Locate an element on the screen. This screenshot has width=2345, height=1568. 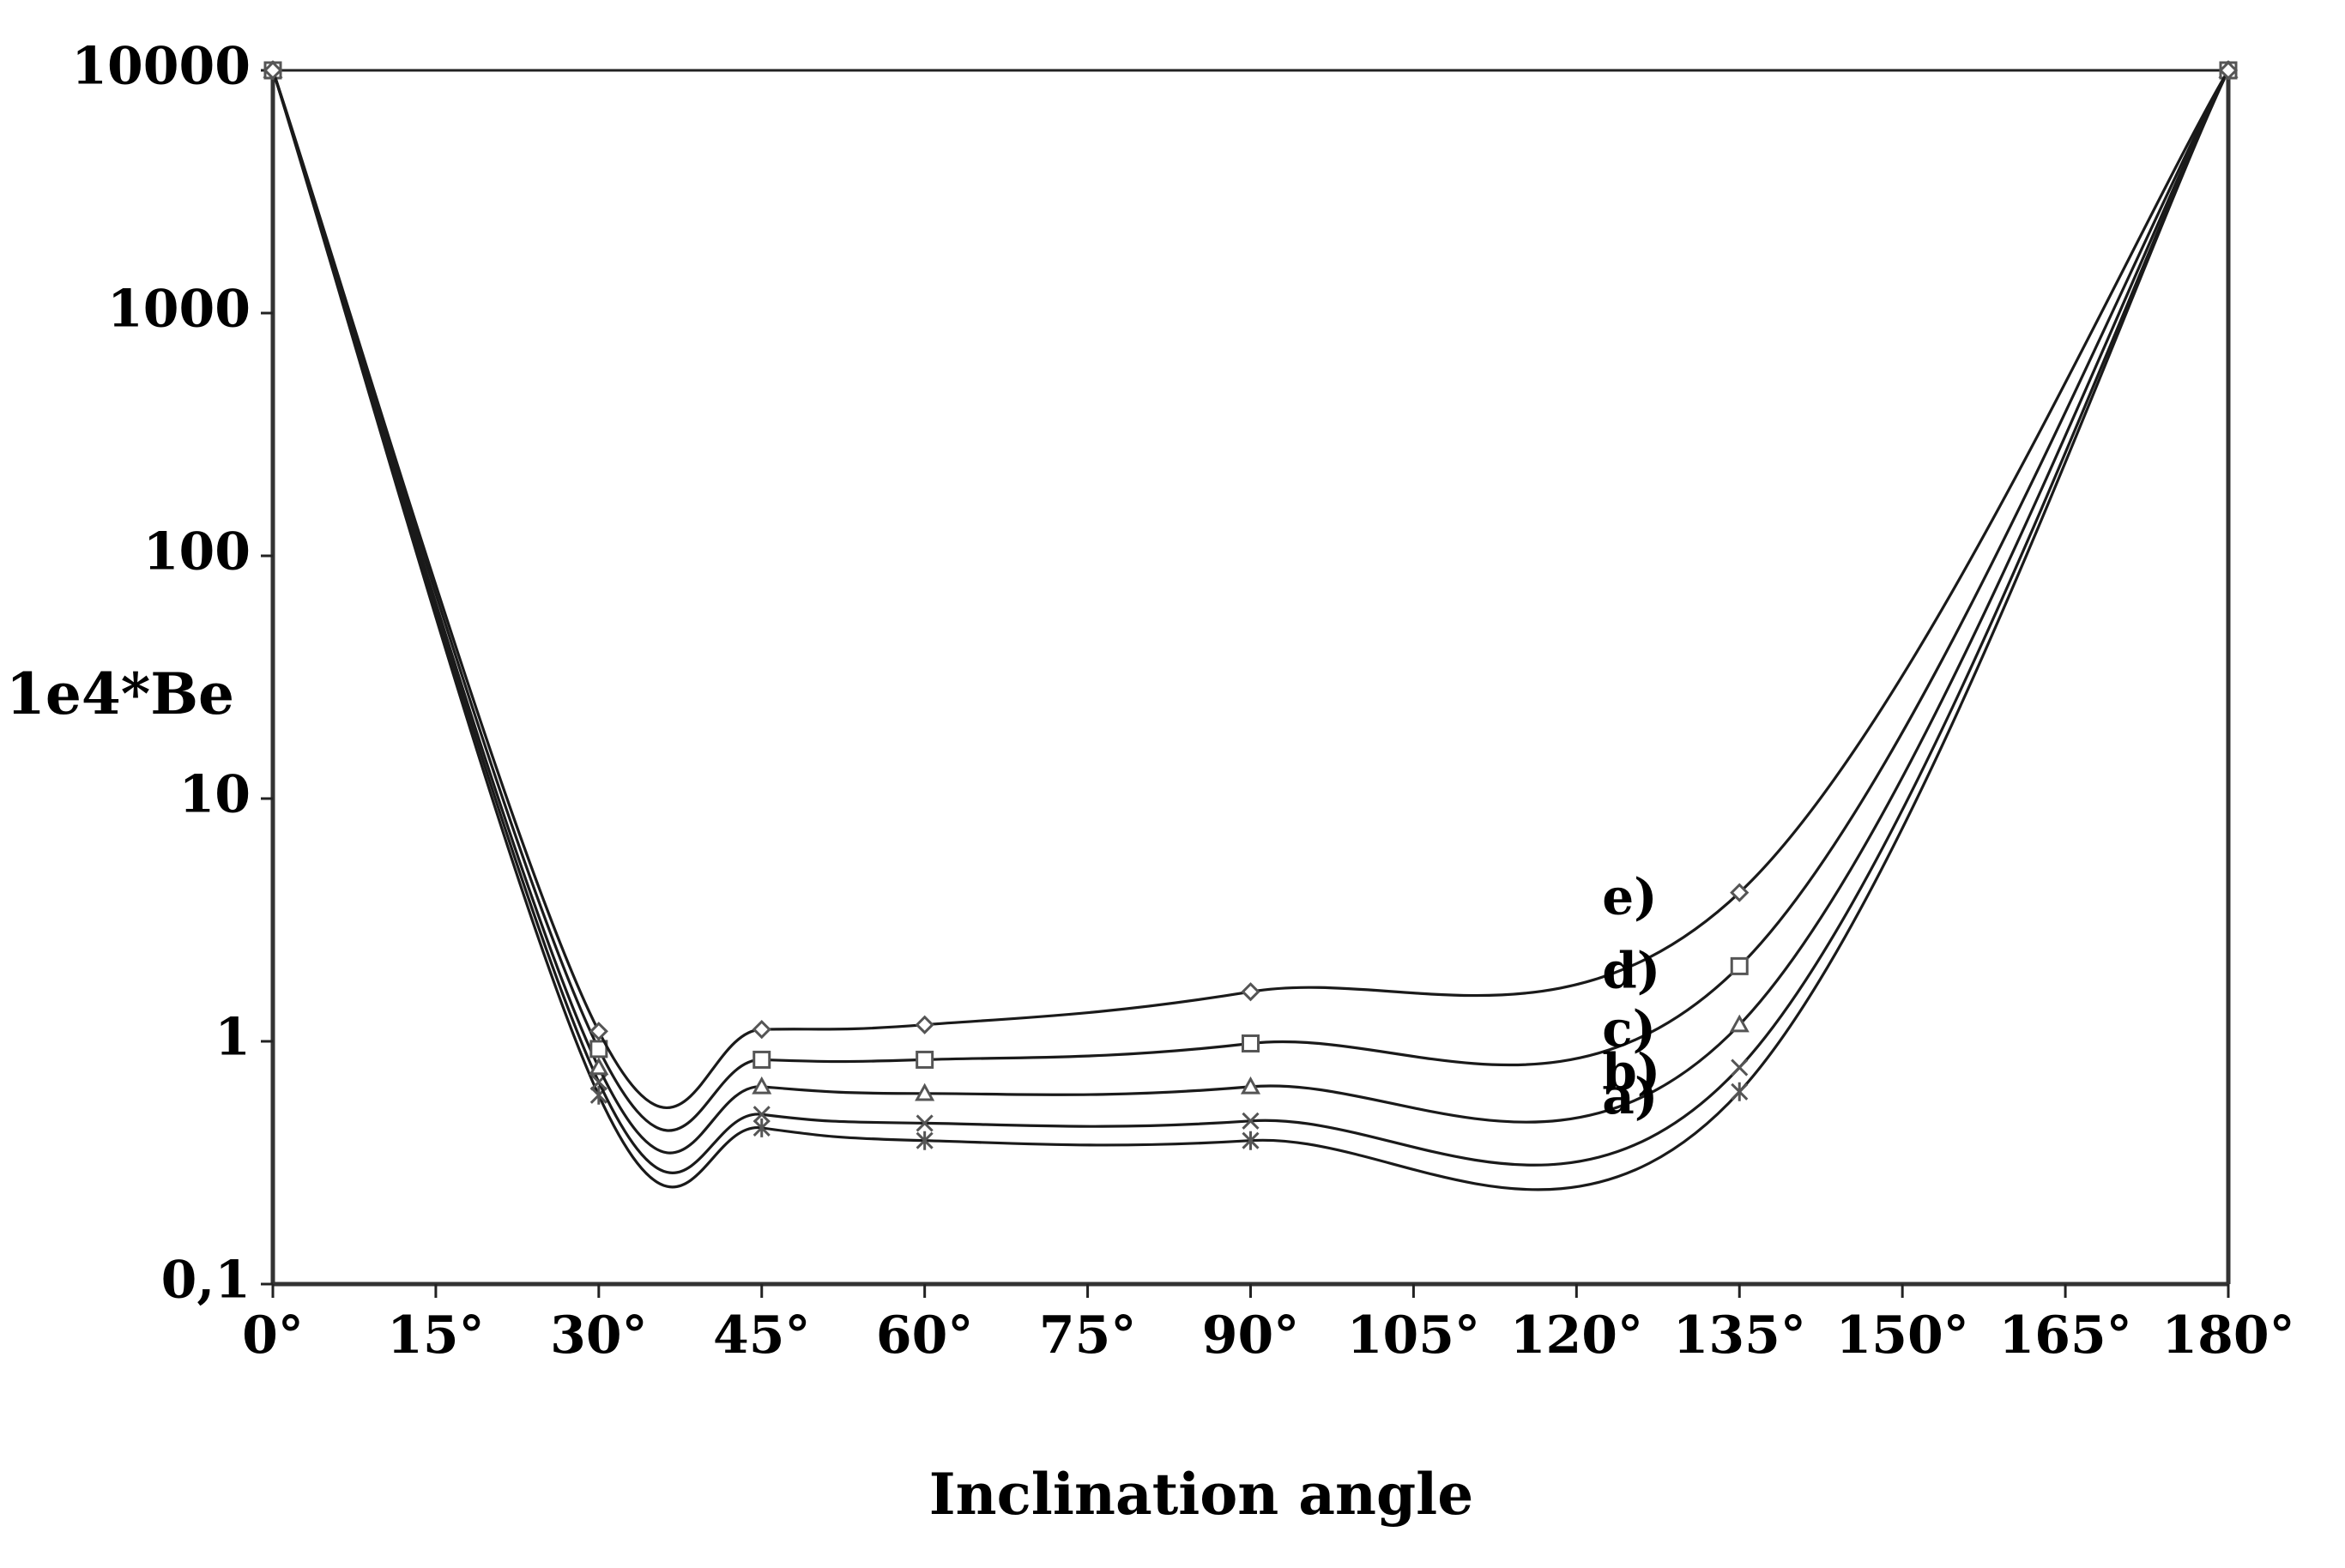
x-tick-label: 0° is located at coordinates (273, 1336).